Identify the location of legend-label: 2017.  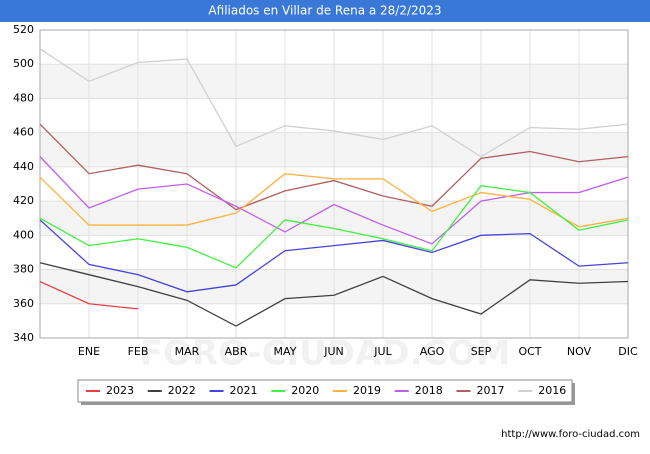
(491, 390).